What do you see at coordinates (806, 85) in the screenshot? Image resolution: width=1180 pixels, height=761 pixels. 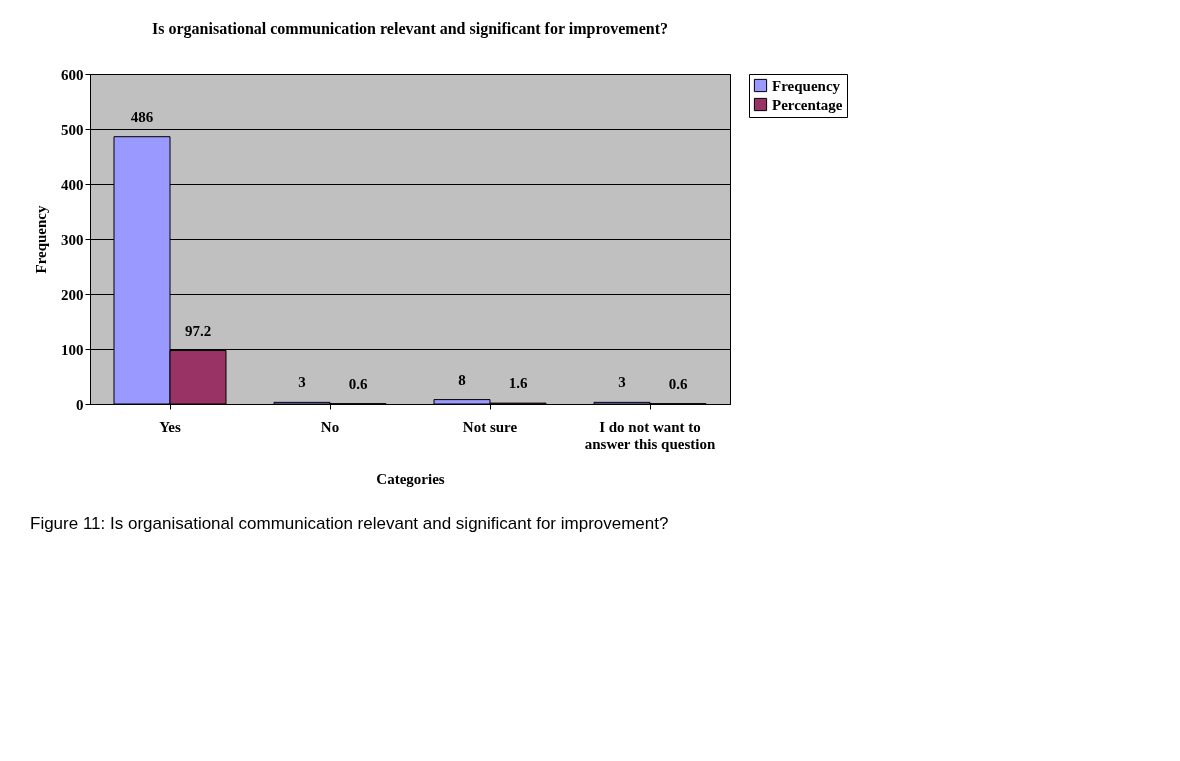 I see `legend-label: Frequency` at bounding box center [806, 85].